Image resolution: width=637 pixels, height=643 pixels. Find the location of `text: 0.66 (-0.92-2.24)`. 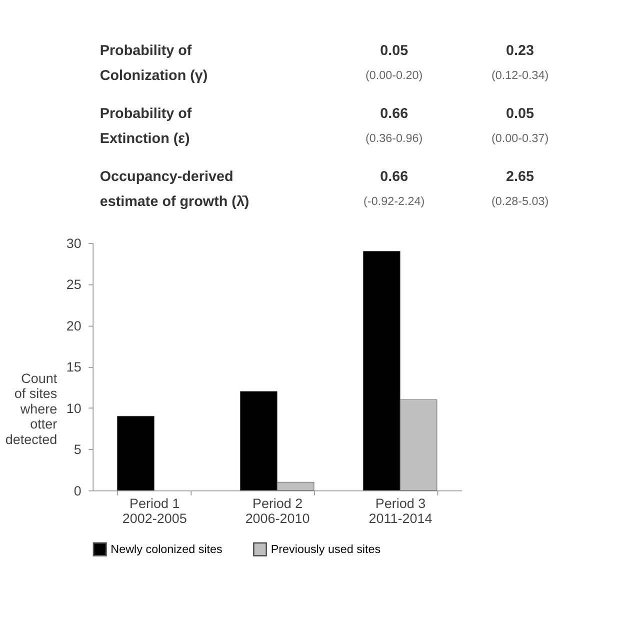

text: 0.66 (-0.92-2.24) is located at coordinates (394, 188).